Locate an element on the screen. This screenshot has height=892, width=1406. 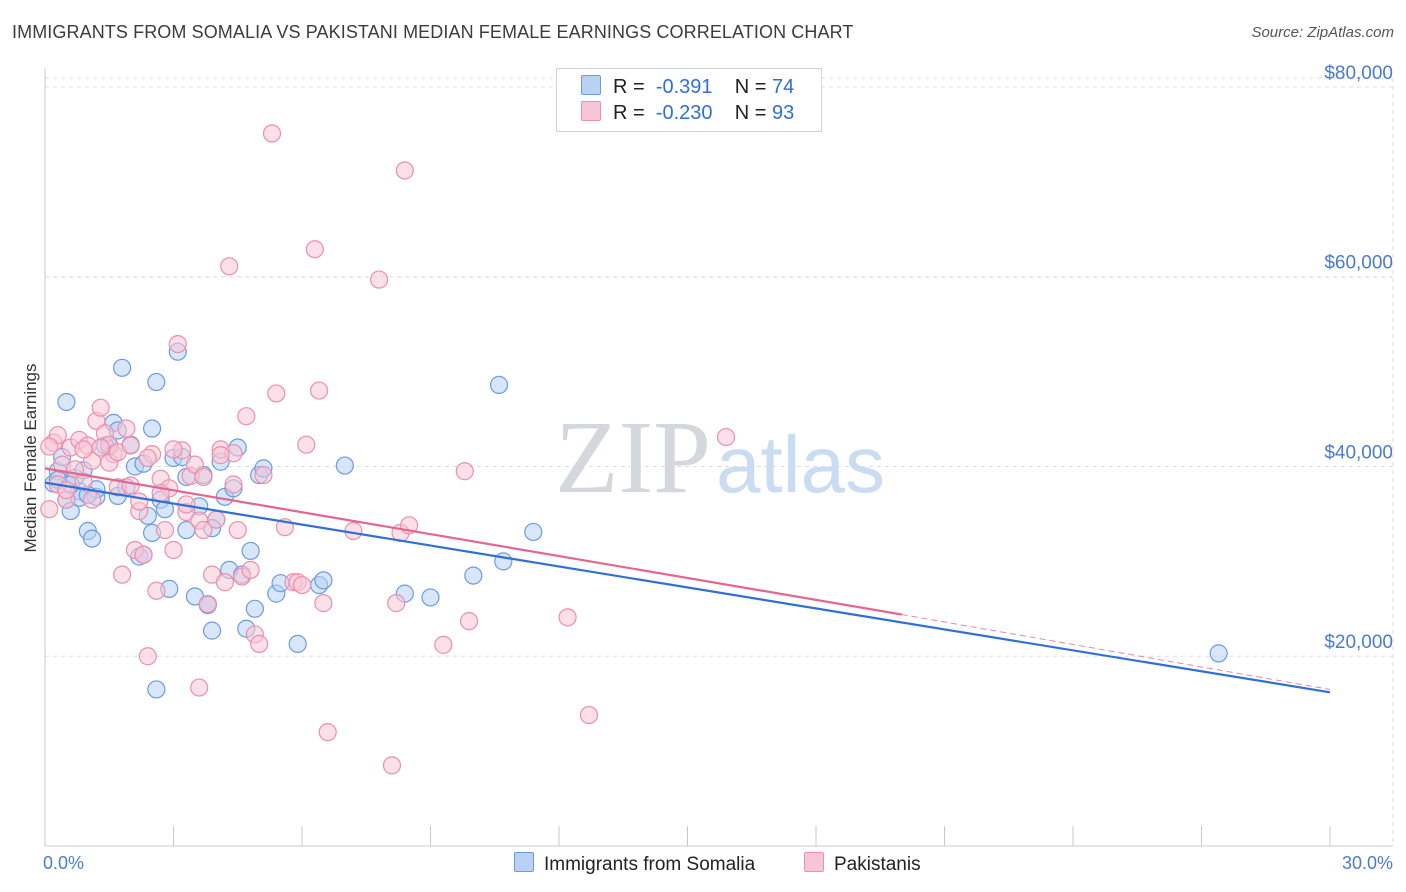
y-tick-label: $40,000 is located at coordinates (1358, 452).